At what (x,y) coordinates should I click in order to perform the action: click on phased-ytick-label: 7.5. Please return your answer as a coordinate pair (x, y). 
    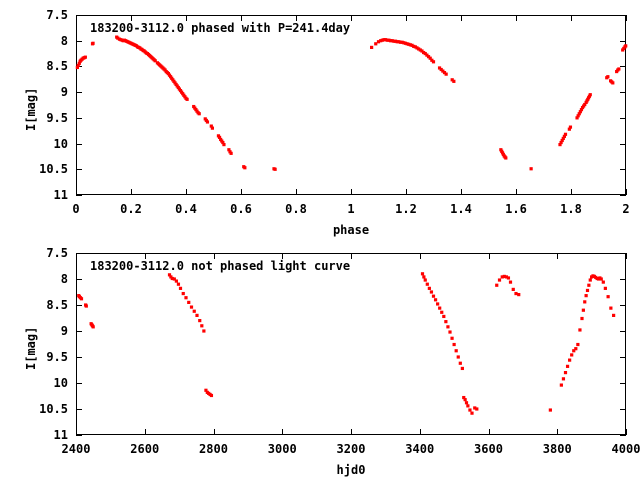
    Looking at the image, I should click on (57, 15).